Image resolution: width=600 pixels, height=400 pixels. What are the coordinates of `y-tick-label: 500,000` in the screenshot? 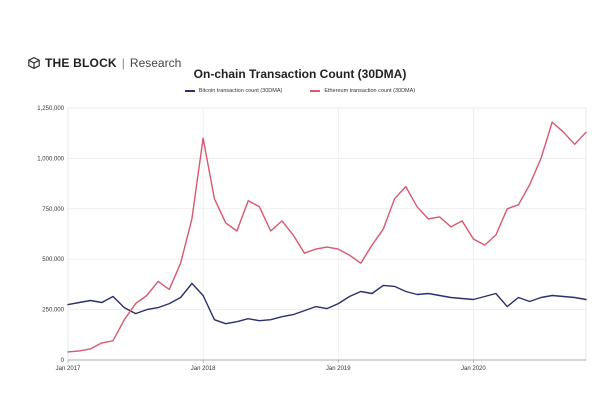 It's located at (53, 260).